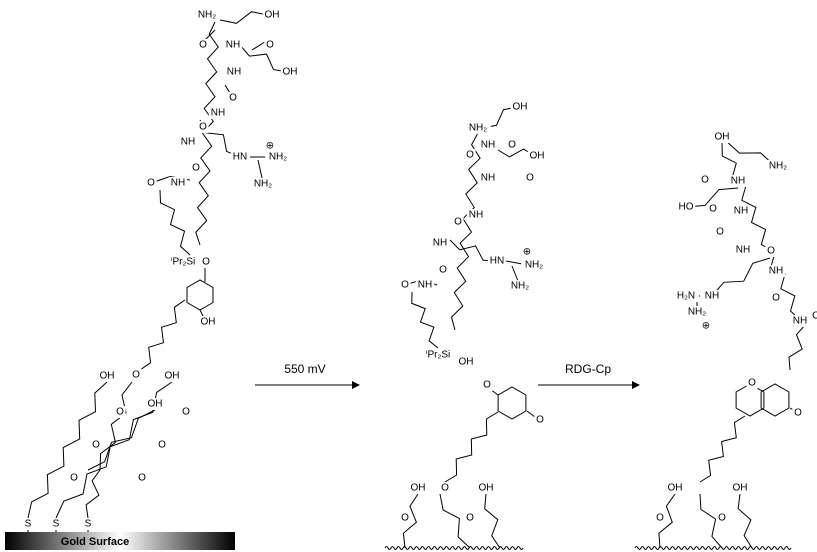  I want to click on atom-label: ⁱPr₂Si, so click(438, 355).